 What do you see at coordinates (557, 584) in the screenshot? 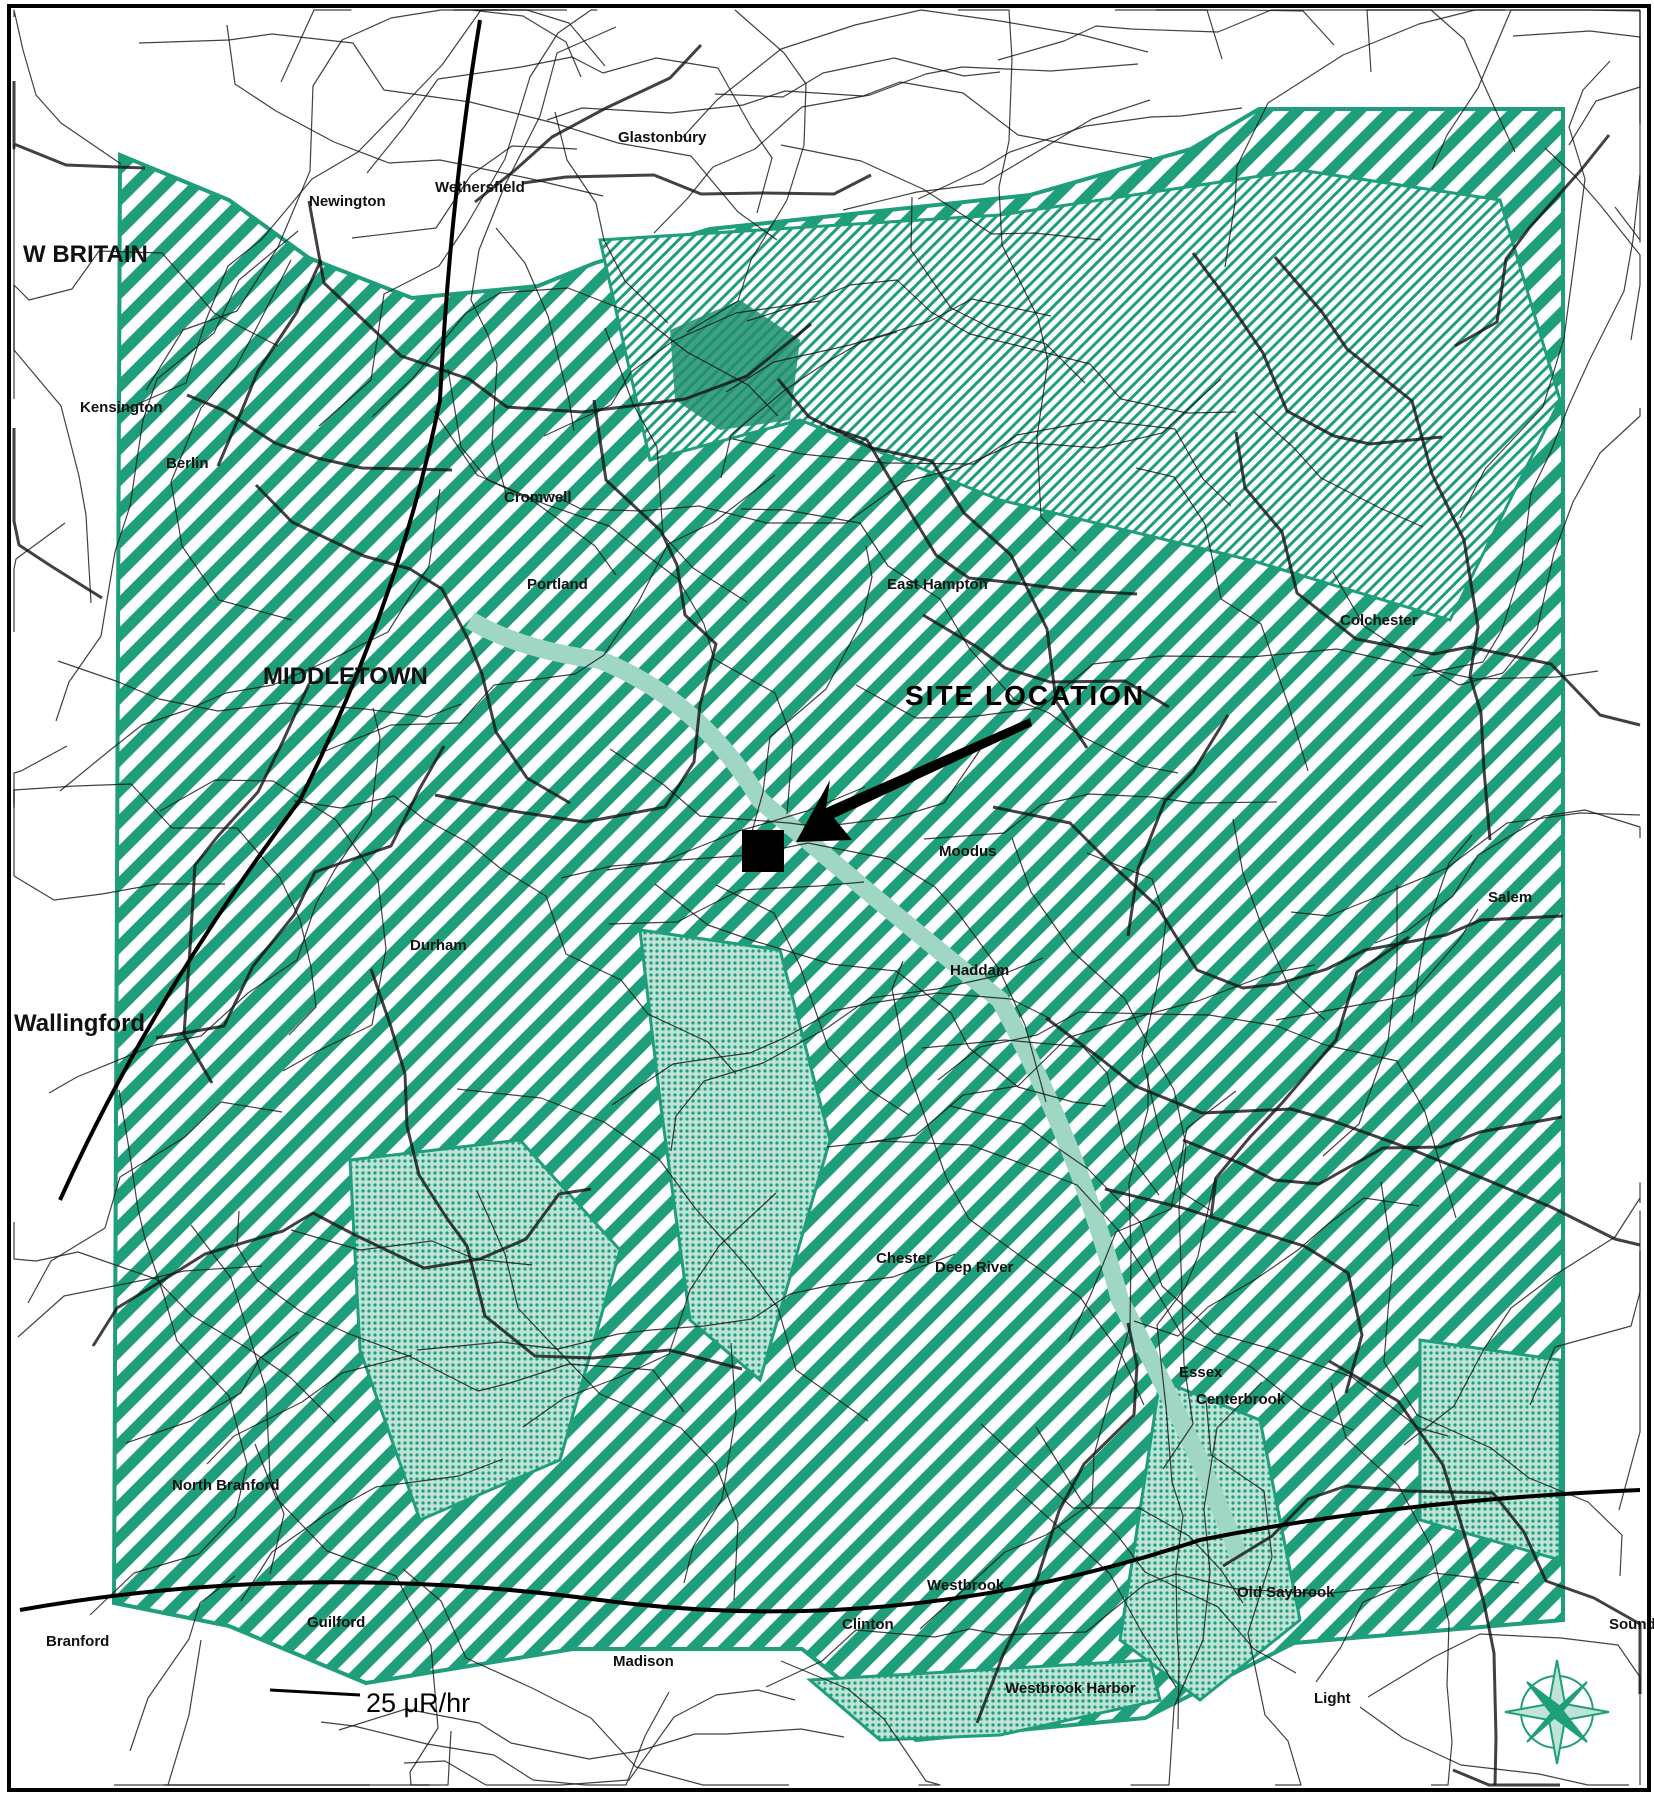
I see `place-name: Portland` at bounding box center [557, 584].